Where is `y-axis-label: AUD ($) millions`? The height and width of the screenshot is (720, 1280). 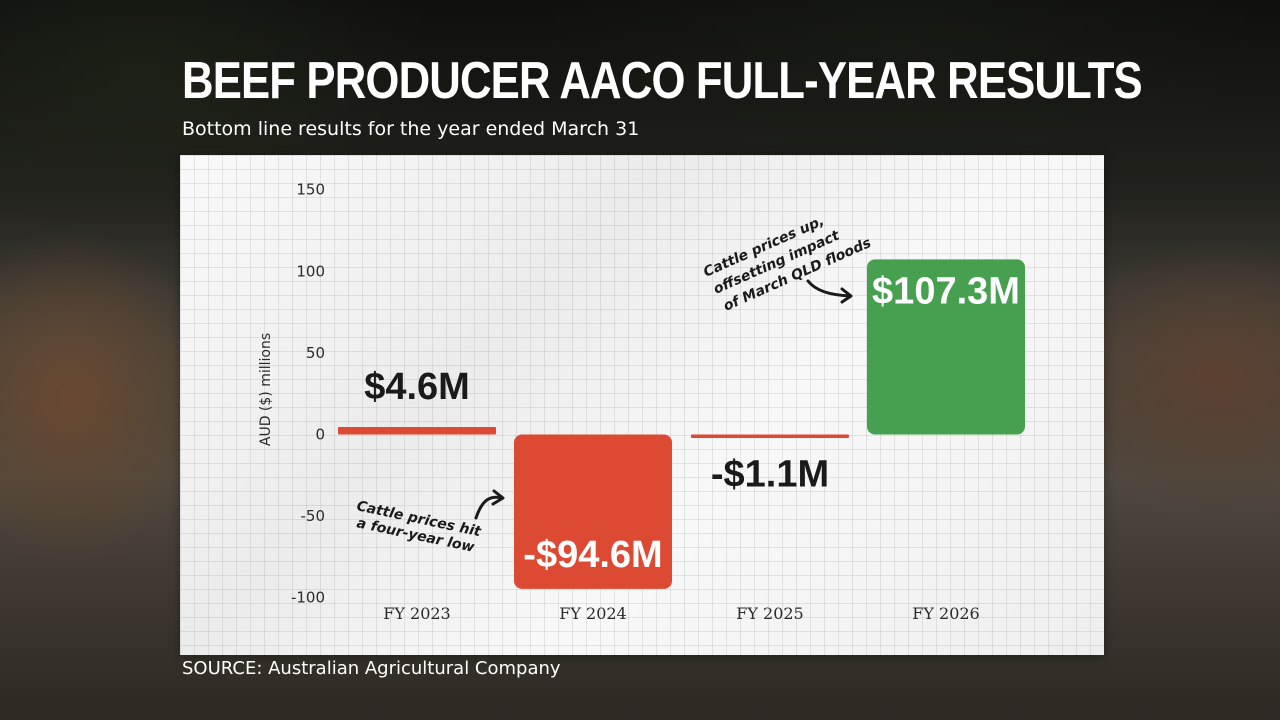
y-axis-label: AUD ($) millions is located at coordinates (266, 389).